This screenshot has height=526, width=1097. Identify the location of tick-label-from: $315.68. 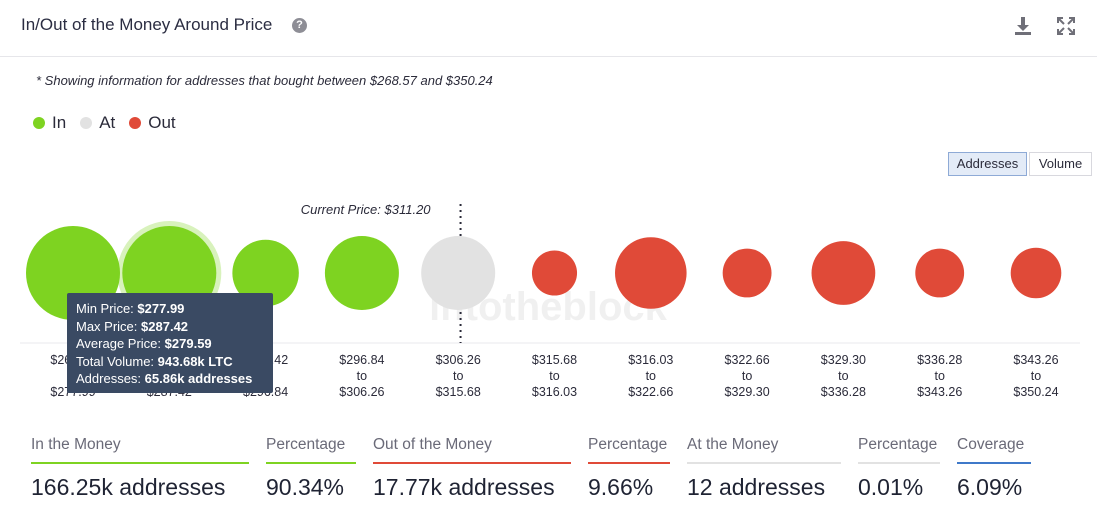
(554, 360).